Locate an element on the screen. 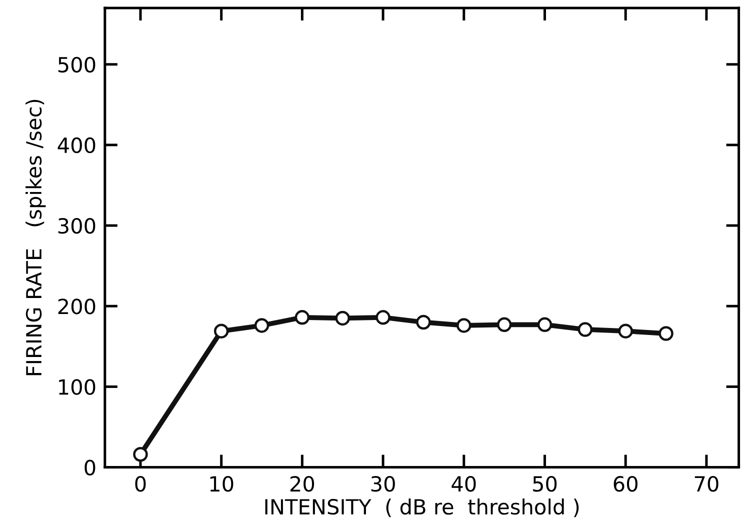 Image resolution: width=744 pixels, height=531 pixels. y-tick-label: 0 is located at coordinates (90, 468).